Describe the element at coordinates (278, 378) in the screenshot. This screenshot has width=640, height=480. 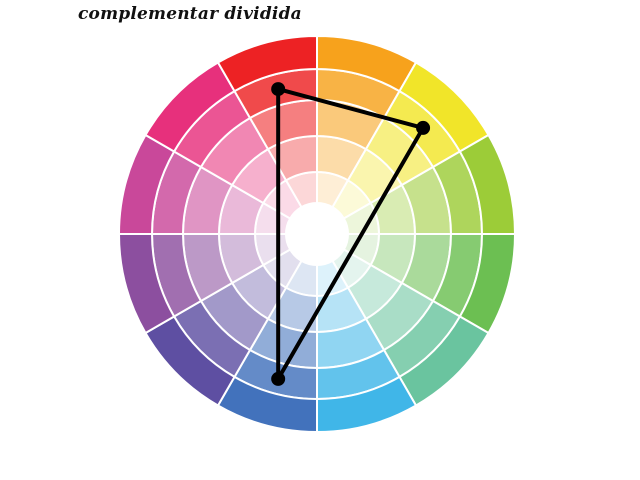
I see `triangle-vertex-blue` at that location.